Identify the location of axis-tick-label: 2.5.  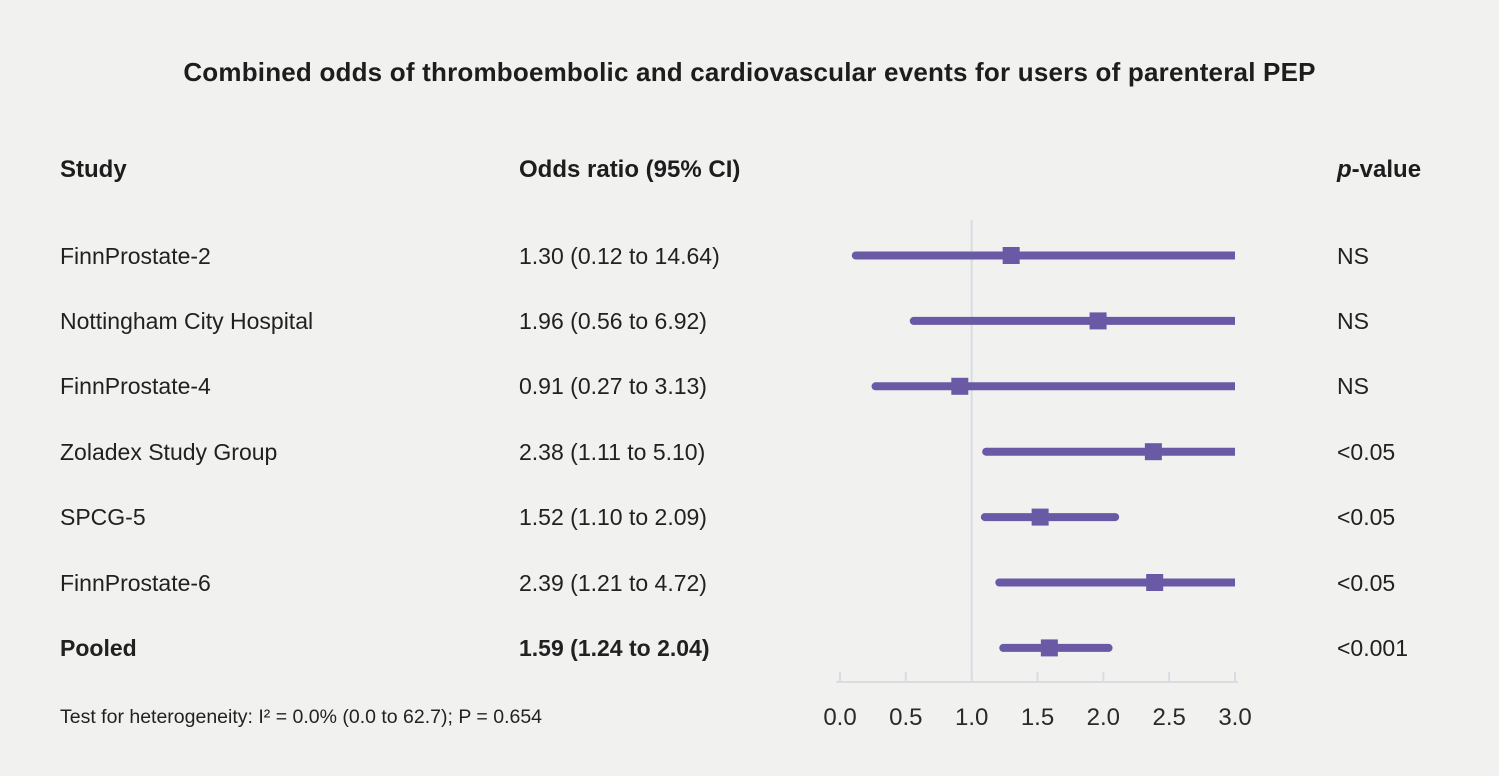
(1168, 717).